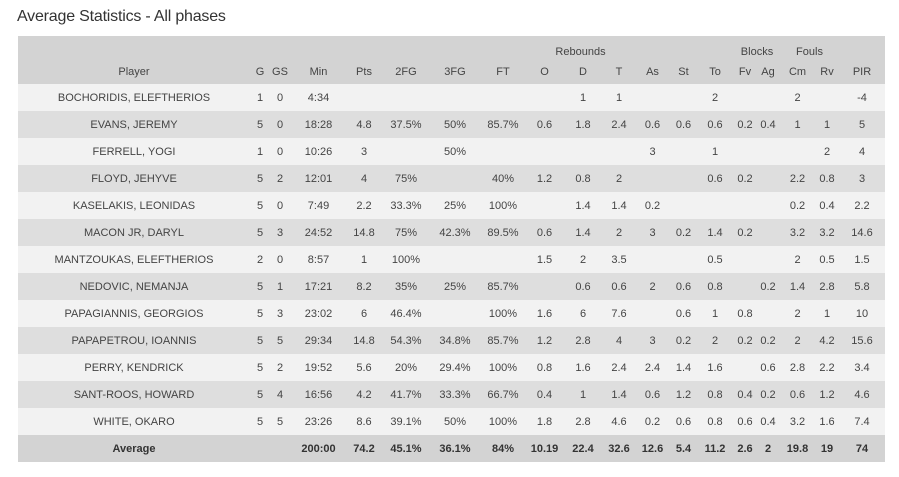 Image resolution: width=899 pixels, height=477 pixels. What do you see at coordinates (862, 151) in the screenshot?
I see `stat-cell: 4` at bounding box center [862, 151].